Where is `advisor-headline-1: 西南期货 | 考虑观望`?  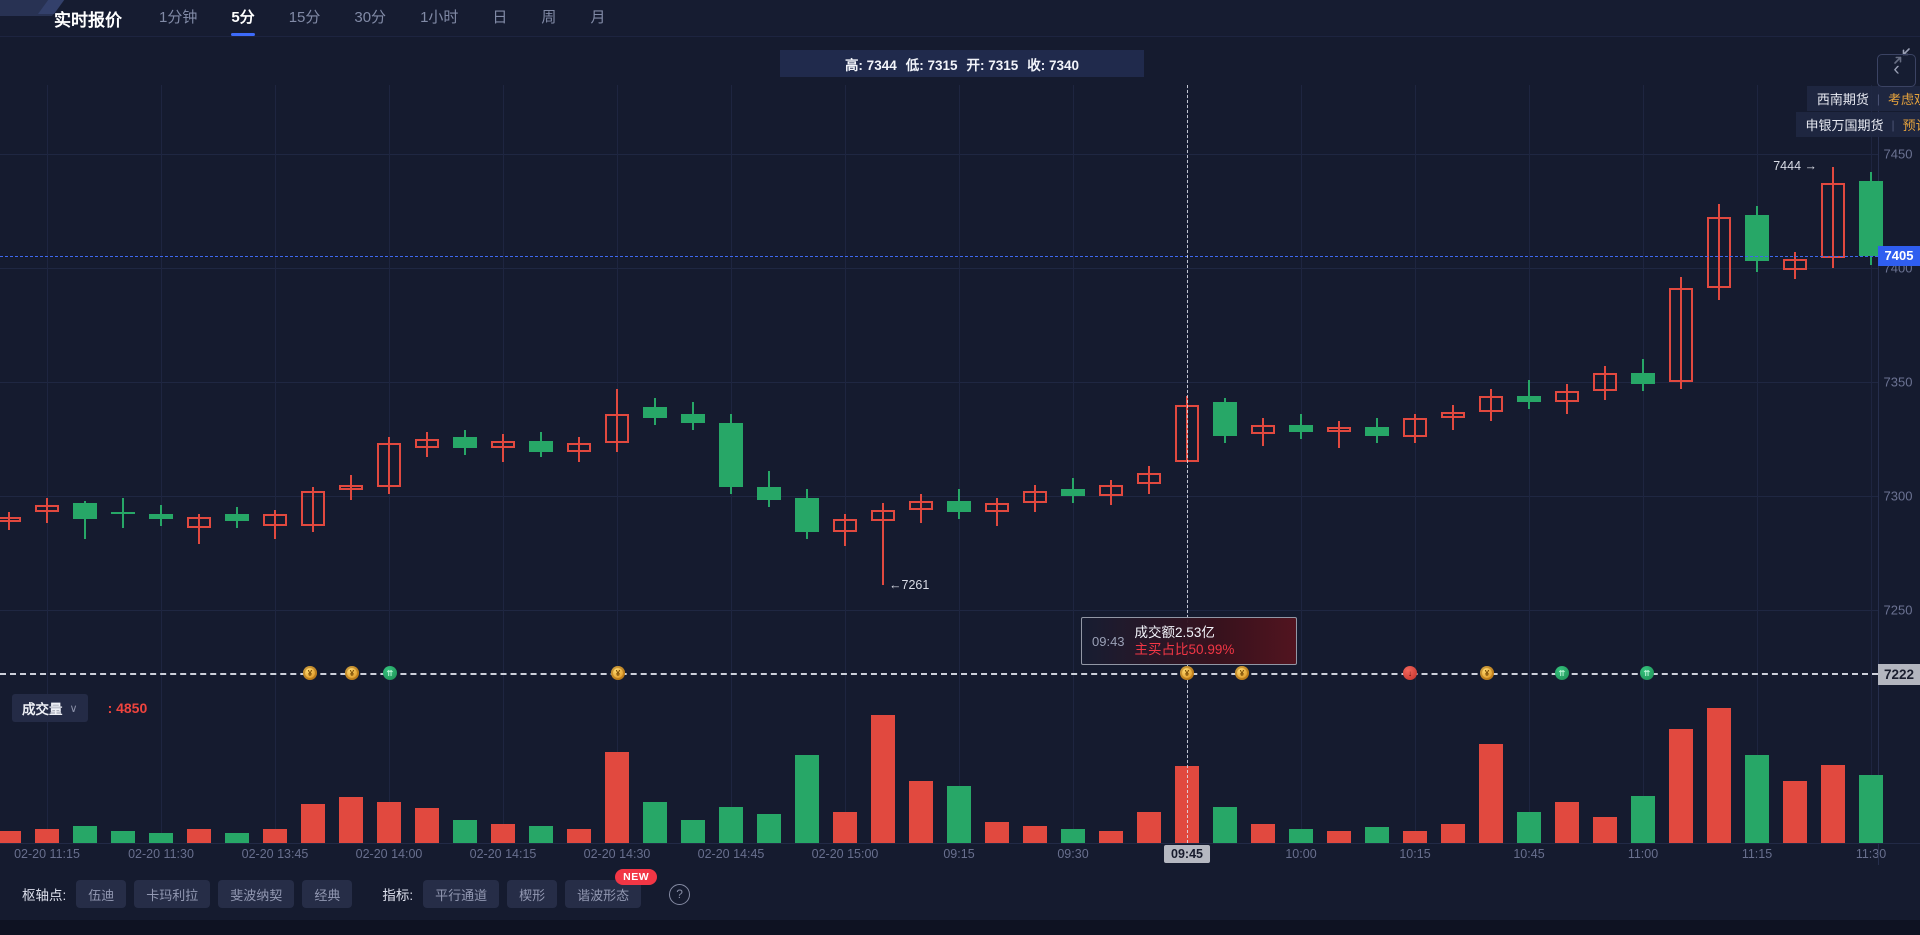
advisor-headline-1: 西南期货 | 考虑观望 is located at coordinates (1863, 98).